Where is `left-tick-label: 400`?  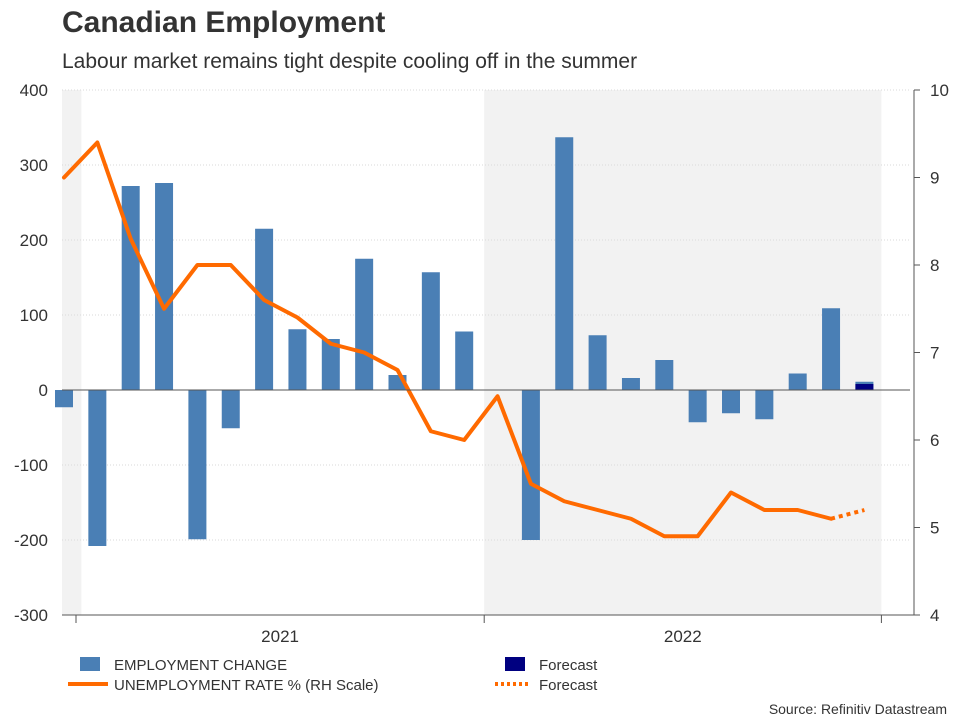 left-tick-label: 400 is located at coordinates (34, 90).